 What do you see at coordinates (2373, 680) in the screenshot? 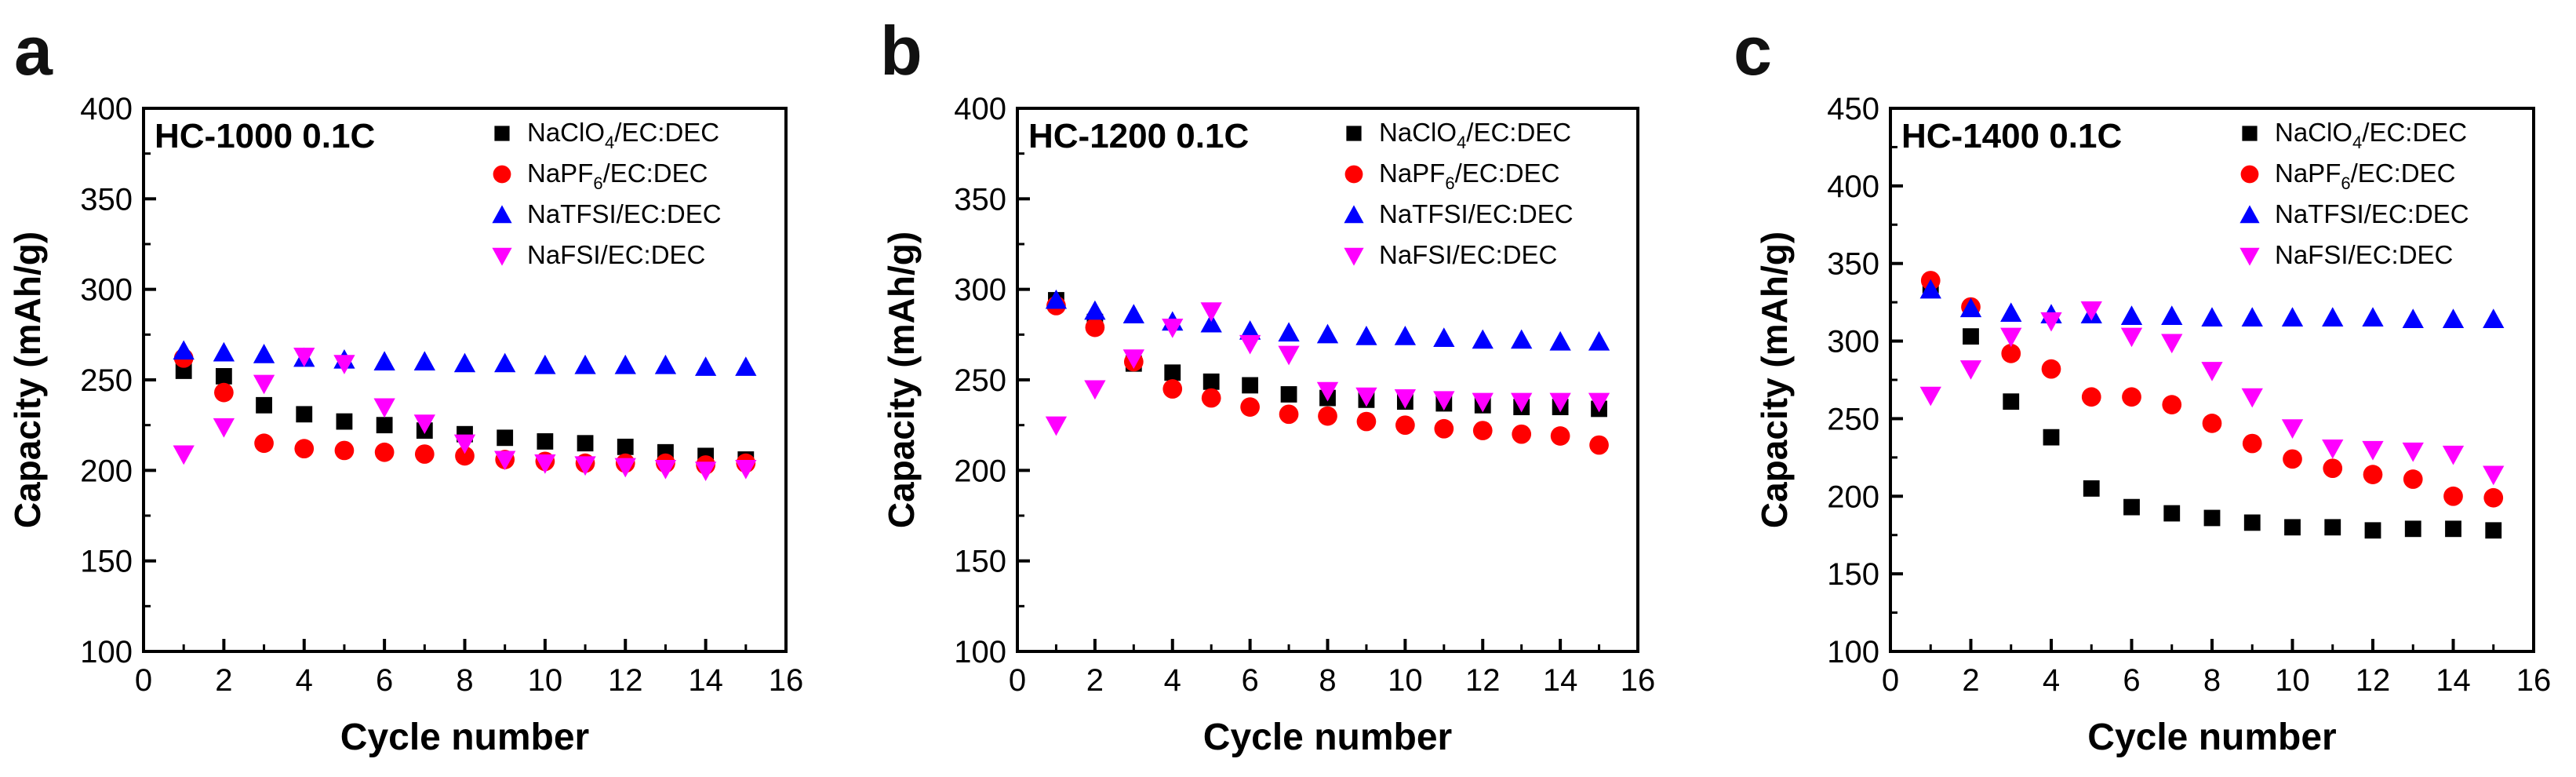
I see `x-tick-label: 12` at bounding box center [2373, 680].